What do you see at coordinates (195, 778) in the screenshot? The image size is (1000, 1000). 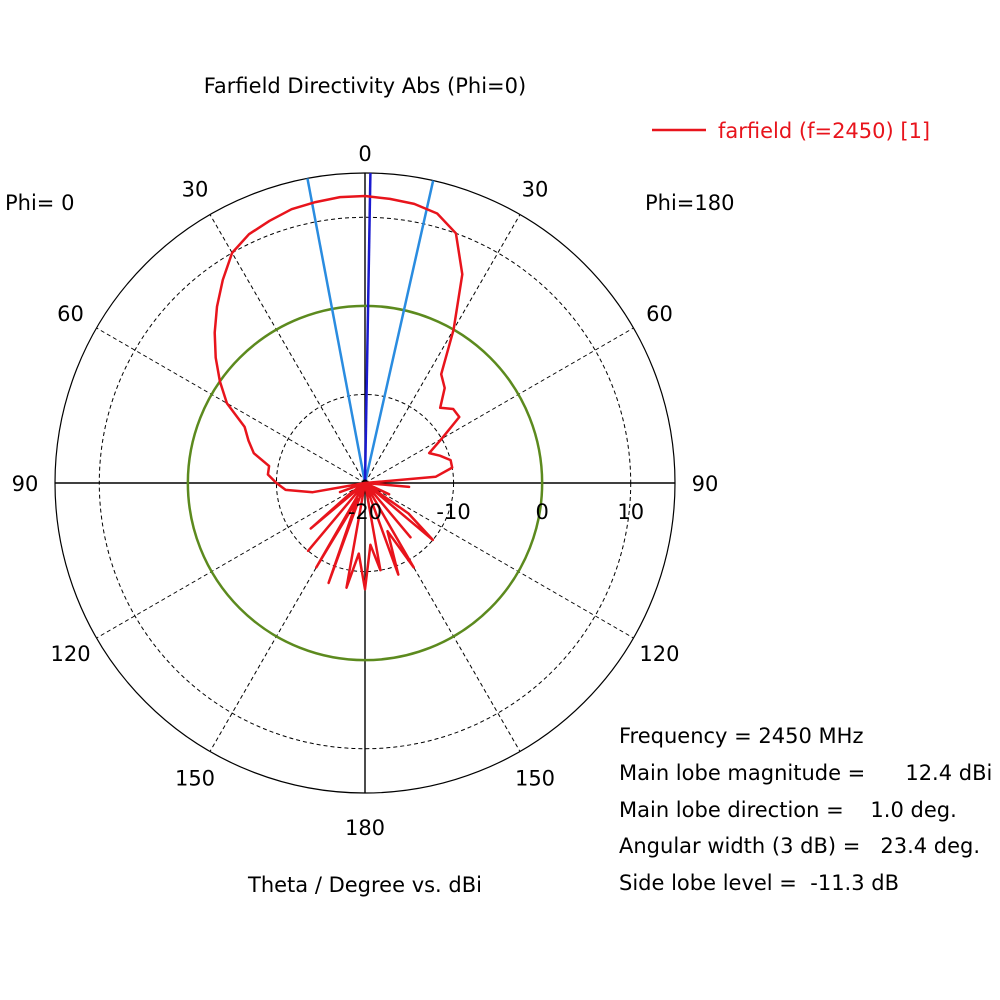 I see `theta-tick-label-left: 150` at bounding box center [195, 778].